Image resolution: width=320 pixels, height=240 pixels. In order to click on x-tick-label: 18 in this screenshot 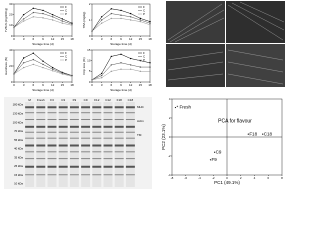, I will do `click(150, 85)`.